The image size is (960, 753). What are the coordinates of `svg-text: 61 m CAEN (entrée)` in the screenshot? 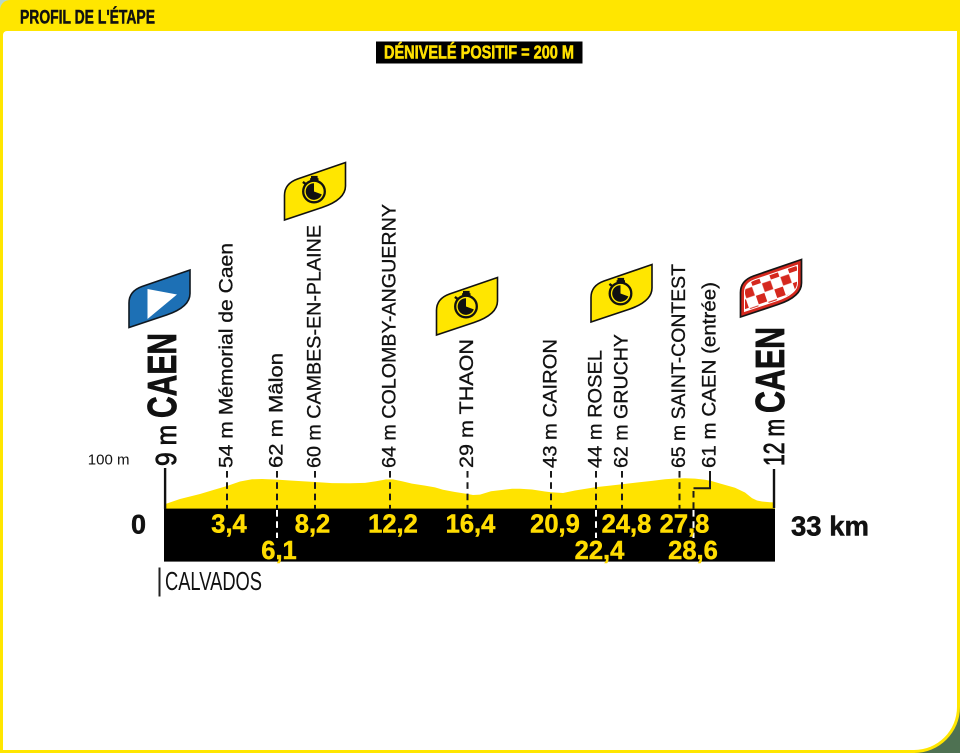 It's located at (710, 375).